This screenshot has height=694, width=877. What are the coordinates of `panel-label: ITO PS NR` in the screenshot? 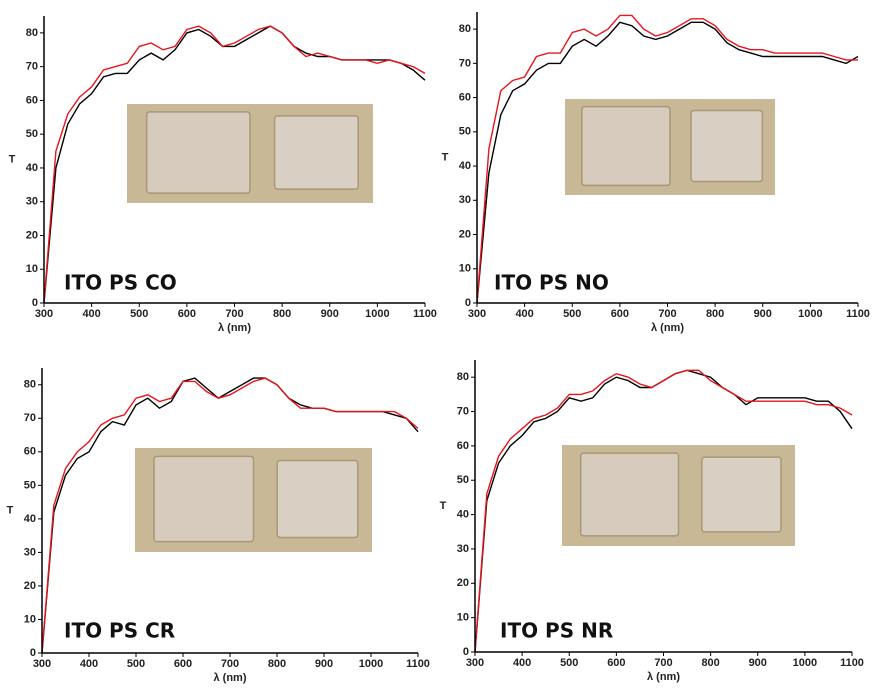 It's located at (556, 631).